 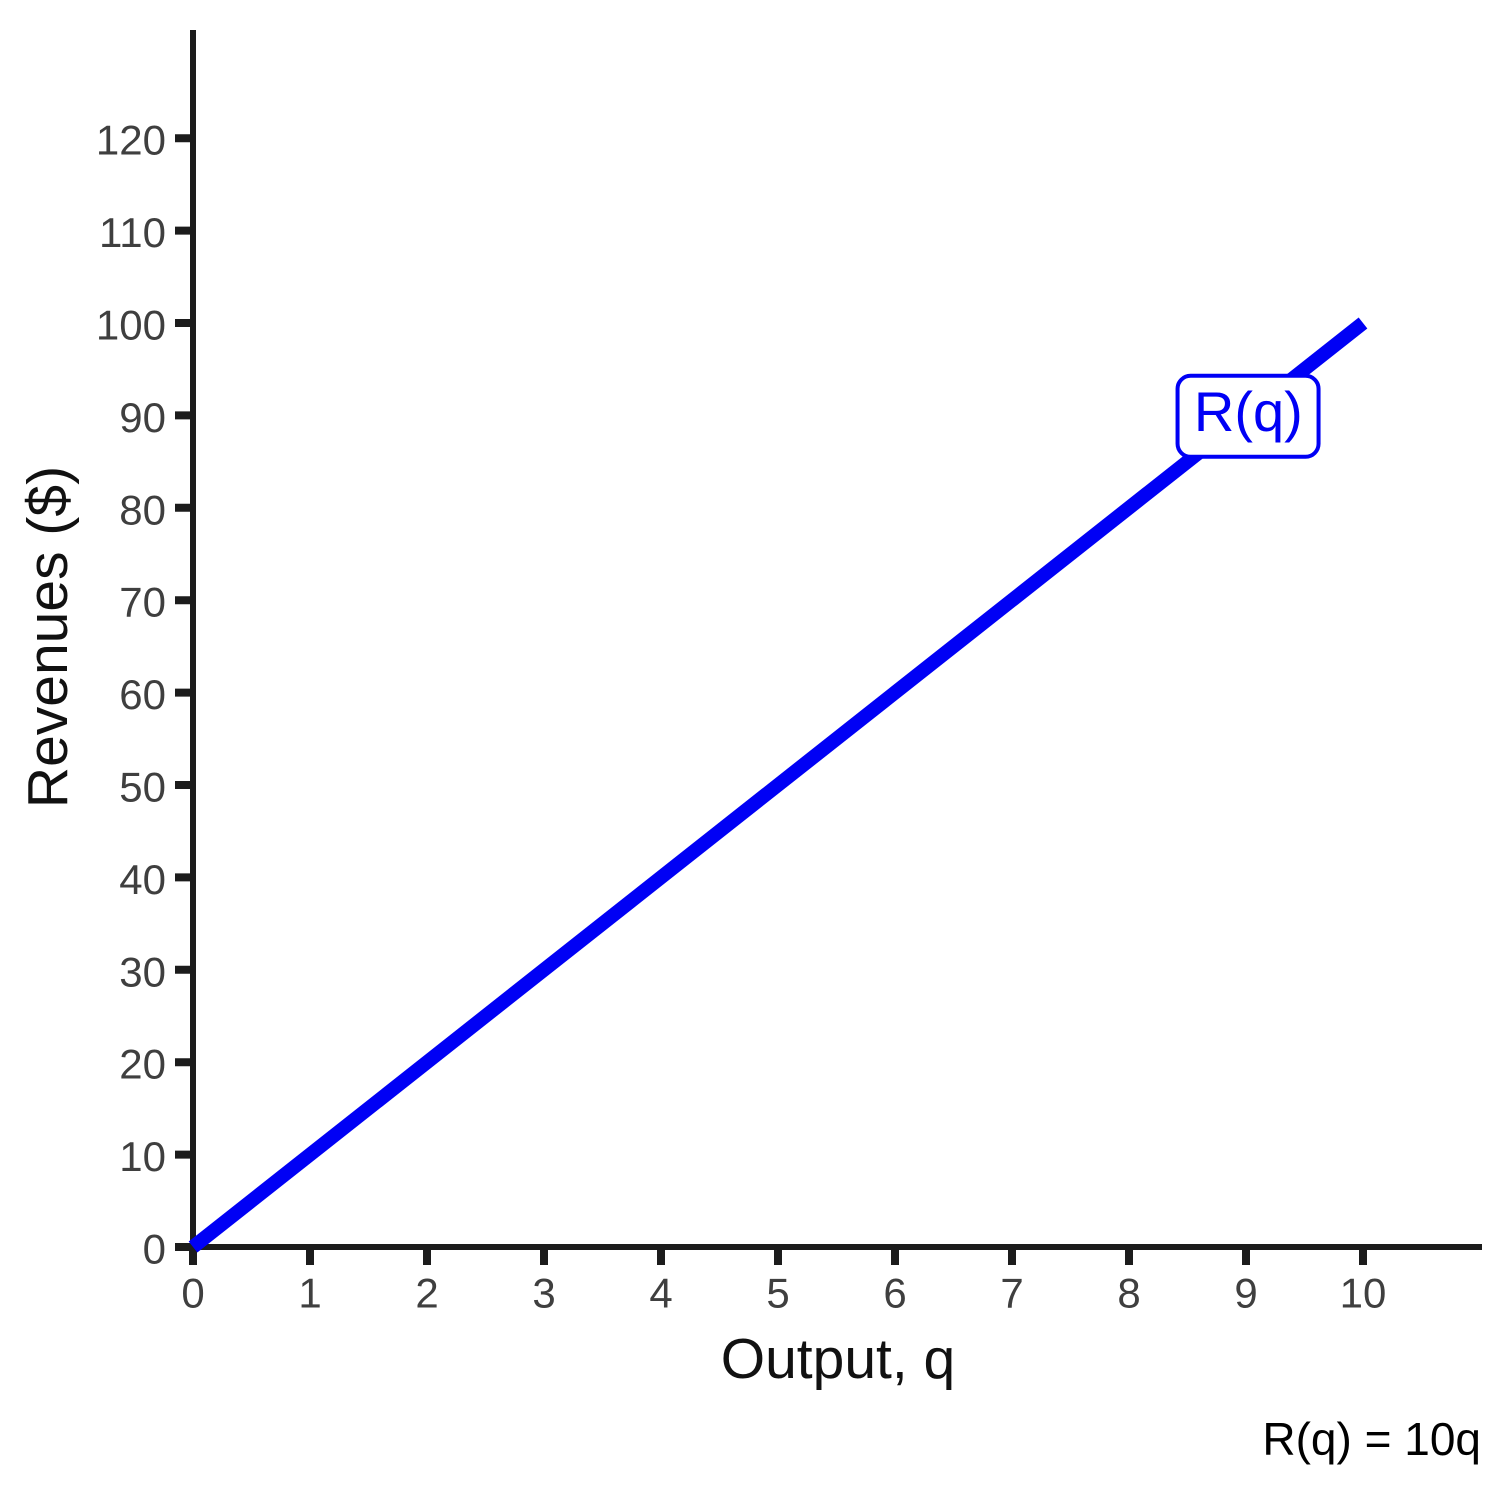 I want to click on x-tick-label: 6, so click(x=894, y=1293).